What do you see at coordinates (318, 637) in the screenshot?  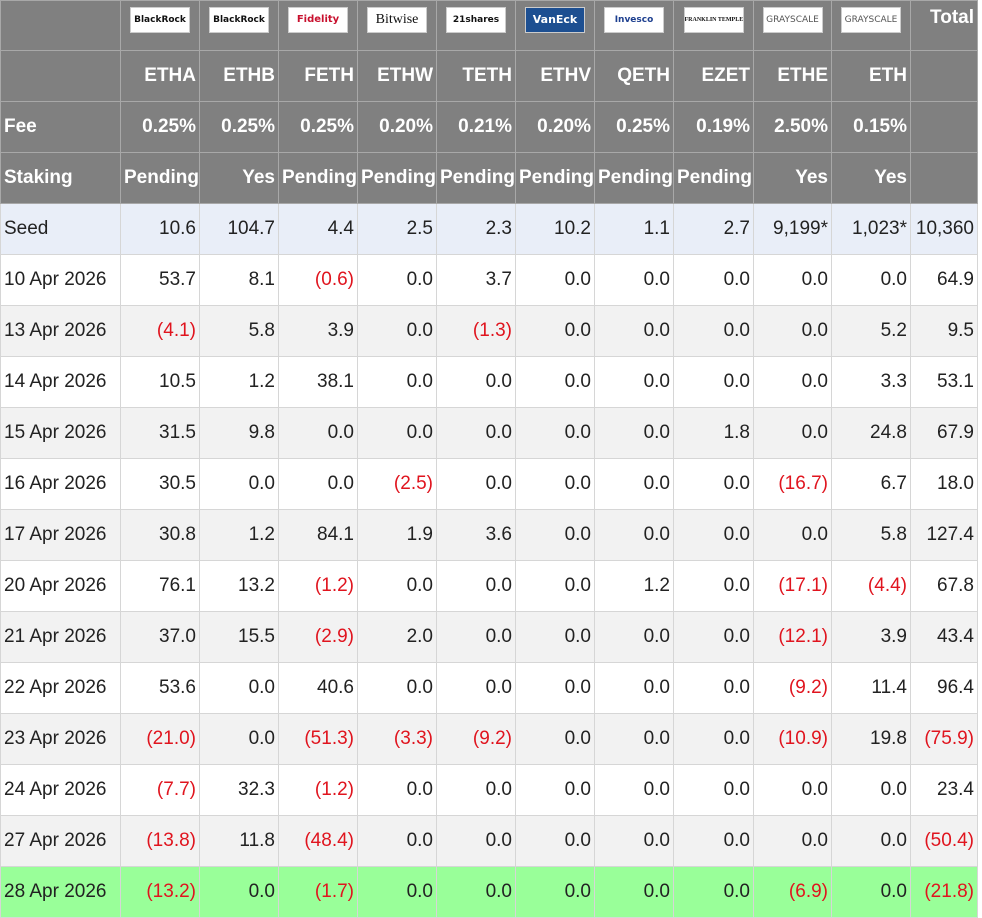 I see `flow-cell: (2.9)` at bounding box center [318, 637].